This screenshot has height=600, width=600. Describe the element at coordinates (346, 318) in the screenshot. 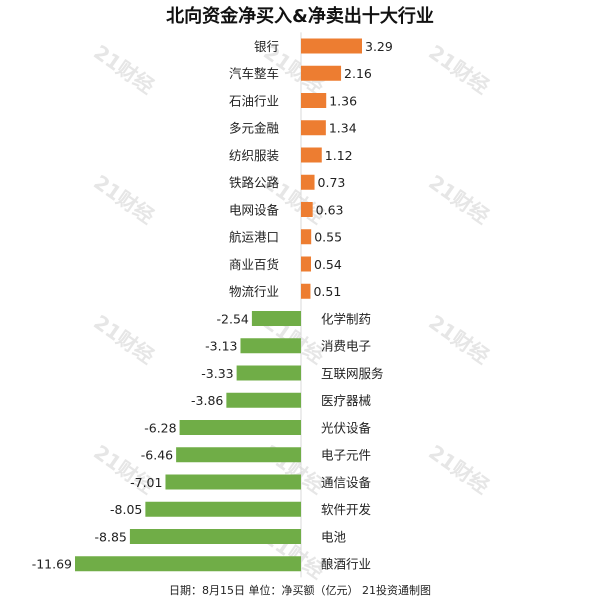

I see `category-label-10: 化学制药` at that location.